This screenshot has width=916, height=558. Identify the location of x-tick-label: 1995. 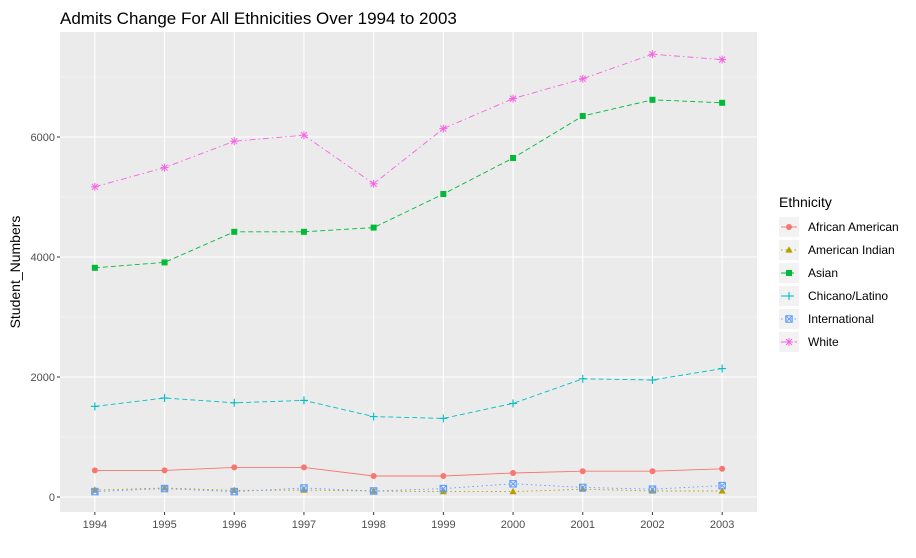
(164, 525).